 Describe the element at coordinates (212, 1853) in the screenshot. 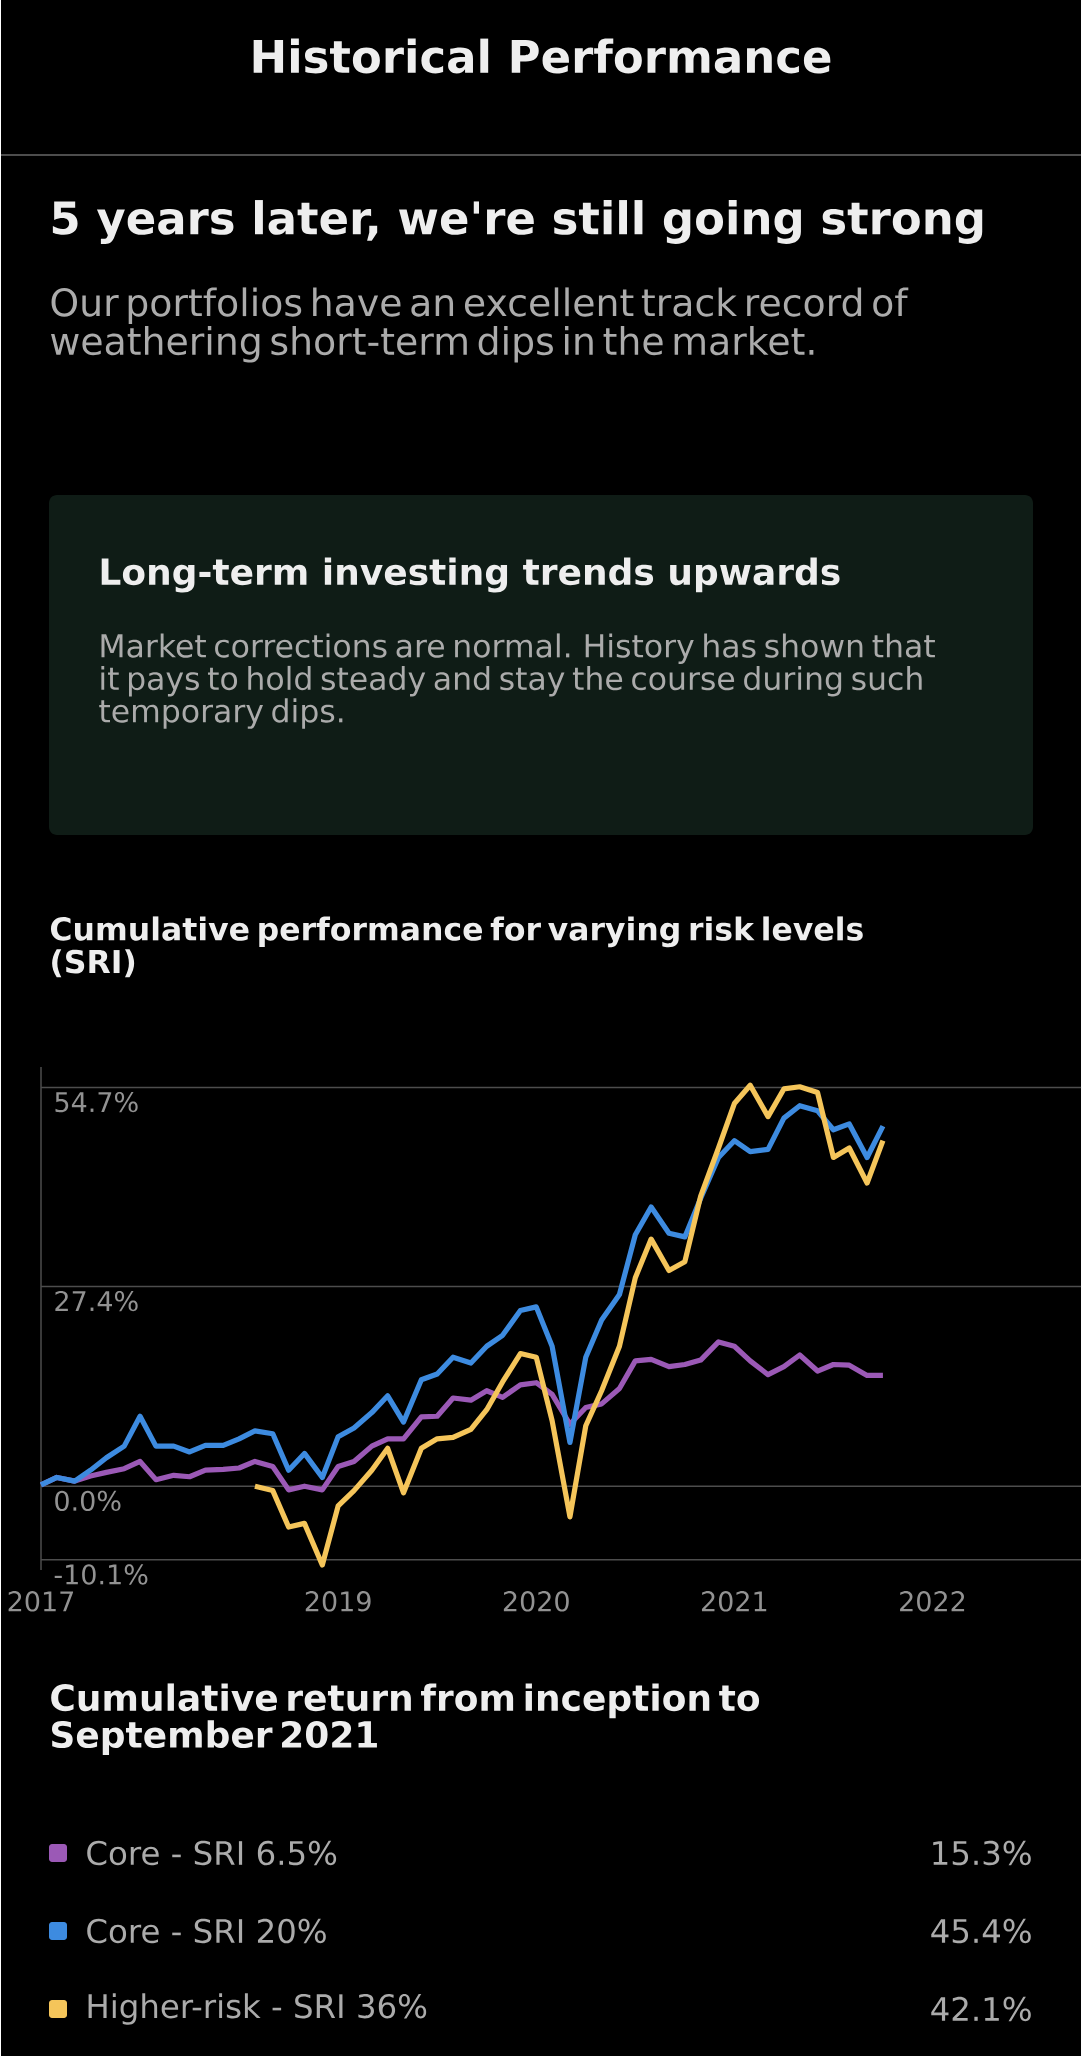

I see `legend-label: Core - SRI 6.5%` at that location.